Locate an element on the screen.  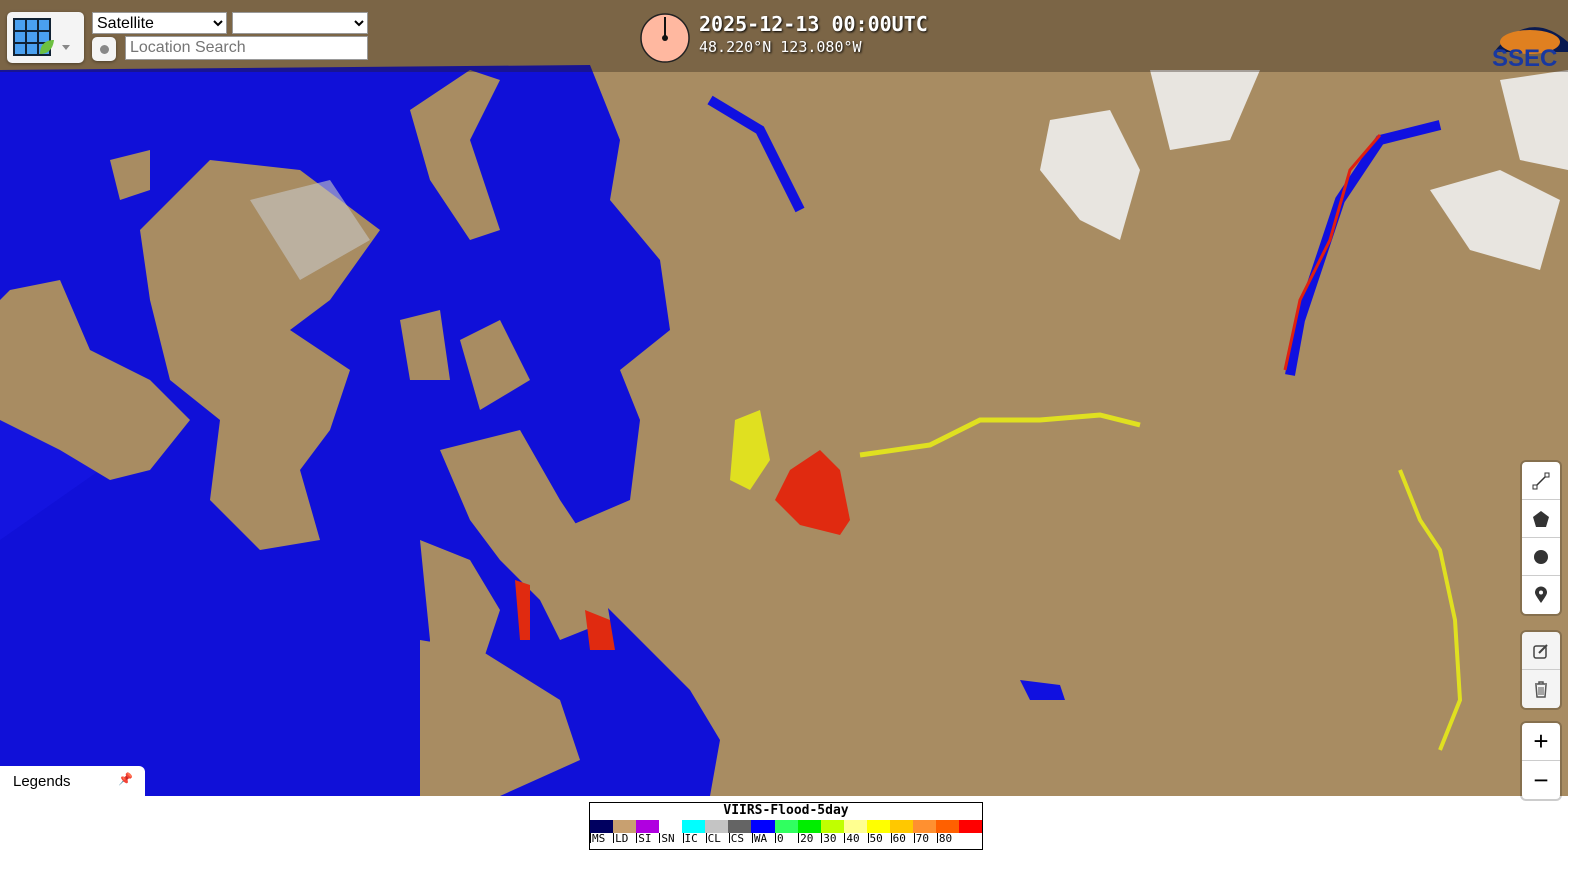
svg-text: SSEC is located at coordinates (1524, 56).